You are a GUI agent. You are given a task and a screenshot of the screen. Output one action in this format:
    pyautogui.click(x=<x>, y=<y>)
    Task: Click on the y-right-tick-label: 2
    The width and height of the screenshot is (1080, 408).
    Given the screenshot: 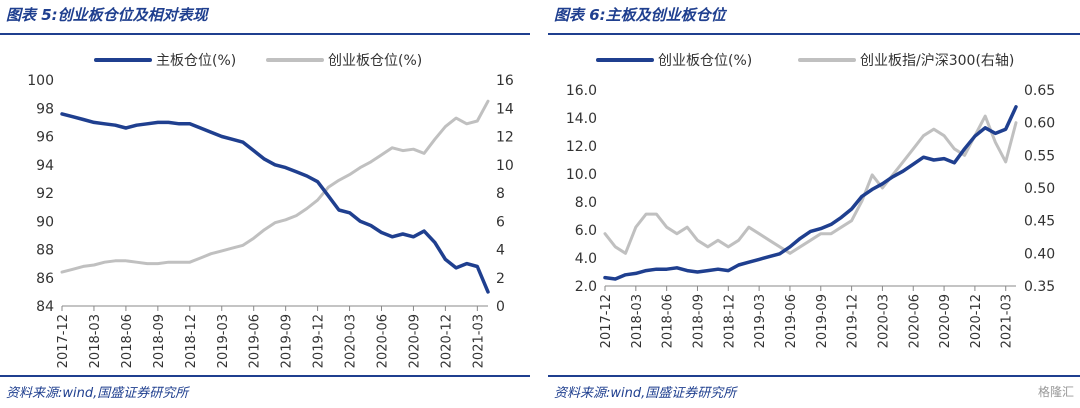 What is the action you would take?
    pyautogui.click(x=500, y=279)
    